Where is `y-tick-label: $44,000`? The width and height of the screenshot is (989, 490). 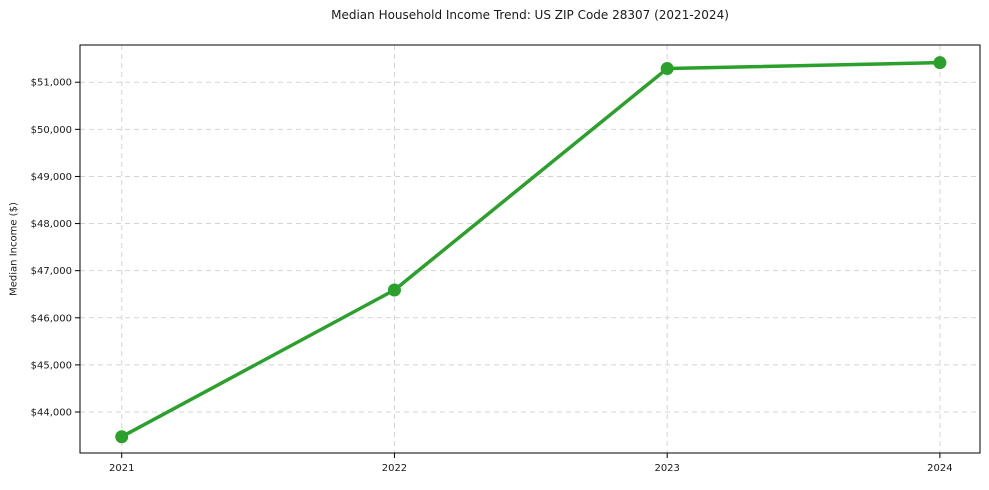
y-tick-label: $44,000 is located at coordinates (51, 413).